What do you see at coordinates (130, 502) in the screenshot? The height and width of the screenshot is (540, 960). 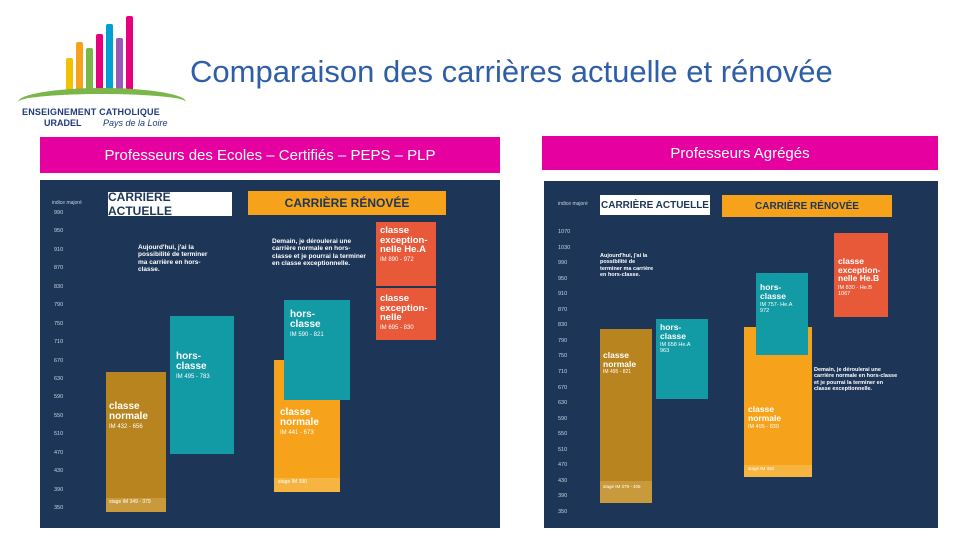 I see `block-im: stage IM 349 - 379` at bounding box center [130, 502].